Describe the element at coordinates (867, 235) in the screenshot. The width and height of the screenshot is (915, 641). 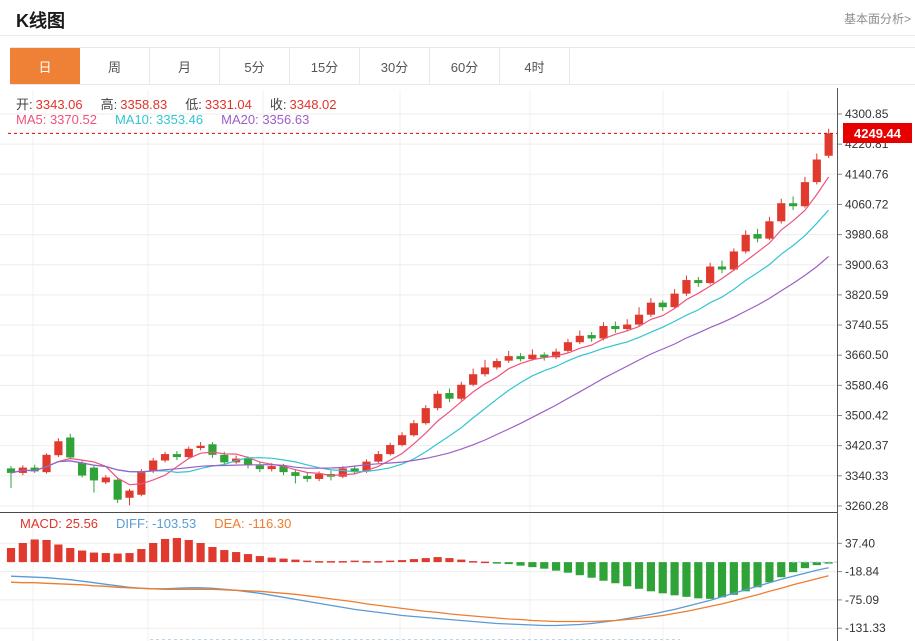
I see `svg-text: 3980.68` at that location.